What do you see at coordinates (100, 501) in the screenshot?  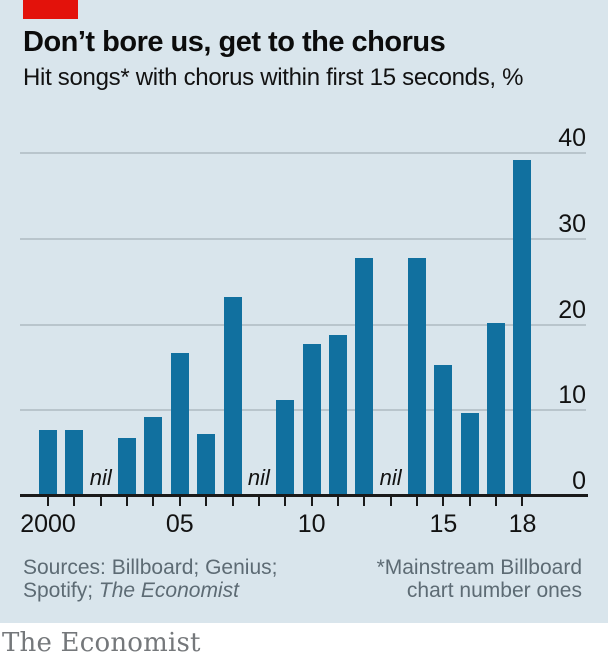 I see `x-axis-tick-2002` at bounding box center [100, 501].